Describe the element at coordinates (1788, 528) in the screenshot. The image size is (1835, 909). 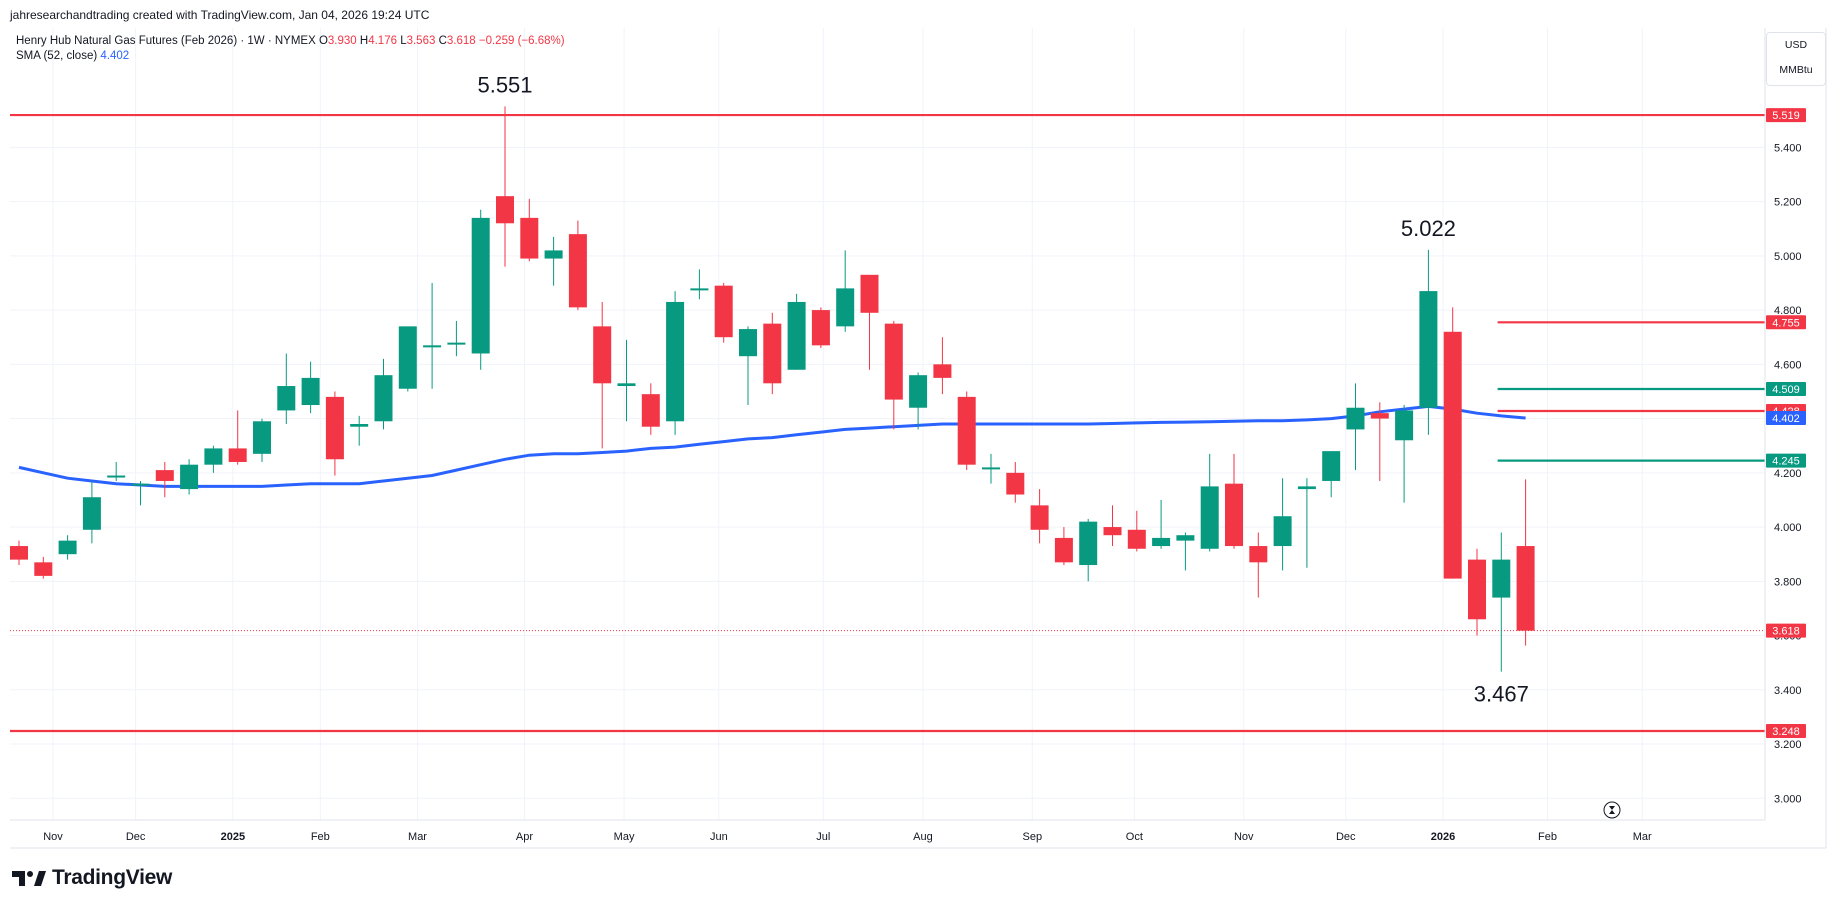
I see `y-tick-label: 4.000` at that location.